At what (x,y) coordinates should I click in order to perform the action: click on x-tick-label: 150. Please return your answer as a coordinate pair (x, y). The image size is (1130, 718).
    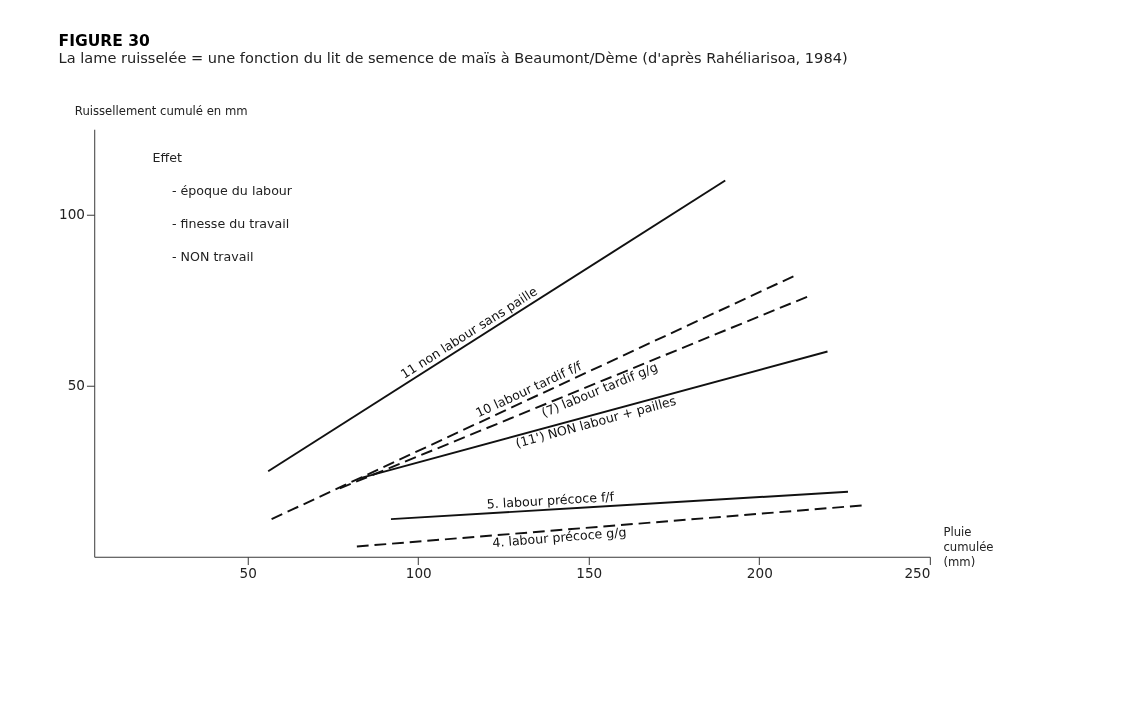
    Looking at the image, I should click on (589, 572).